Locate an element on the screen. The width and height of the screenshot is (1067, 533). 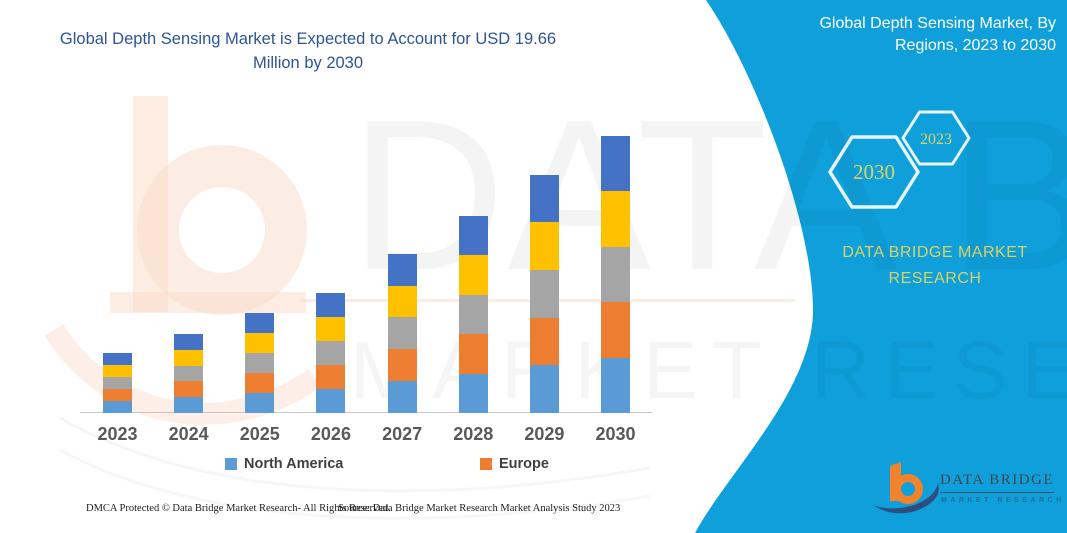
bar-2026-segment-Europe is located at coordinates (331, 377).